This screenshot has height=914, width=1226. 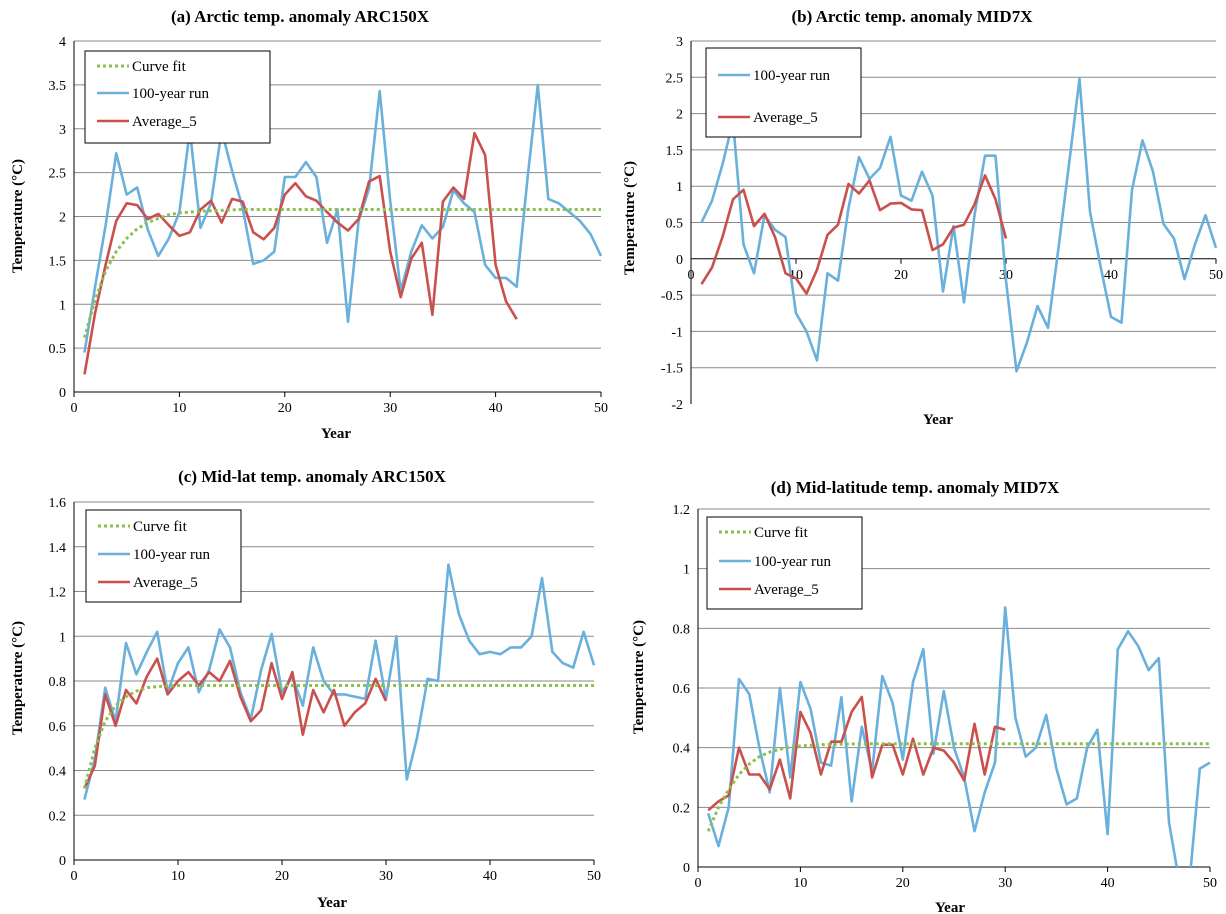 I want to click on y-tick-label: 3.5, so click(x=58, y=86).